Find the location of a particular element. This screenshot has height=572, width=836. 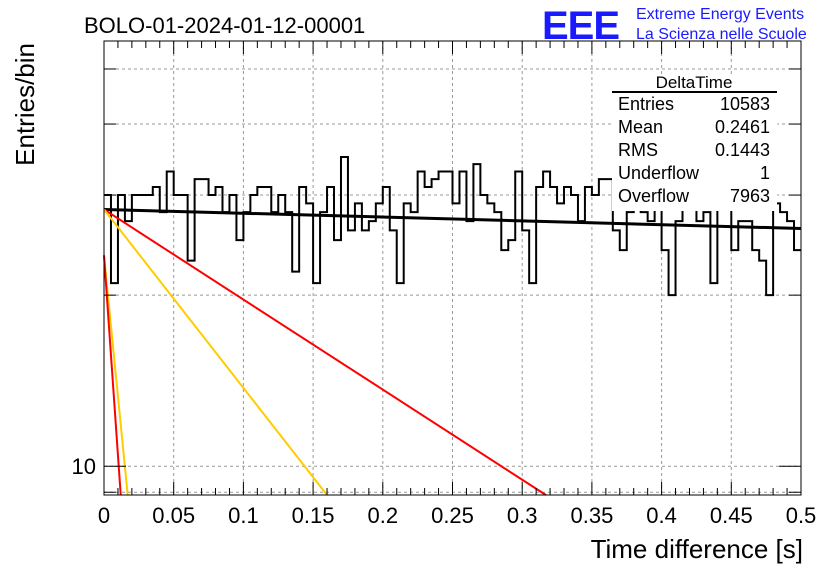

y-tick-label: 10 is located at coordinates (84, 466).